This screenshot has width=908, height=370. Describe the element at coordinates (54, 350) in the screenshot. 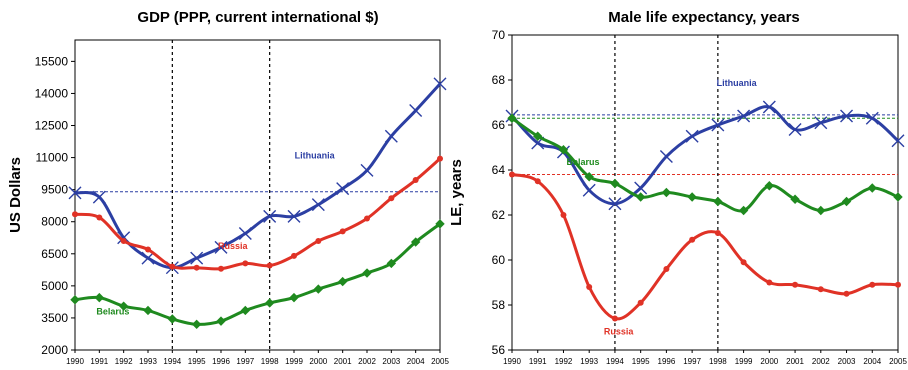

I see `y-tick-label: 2000` at that location.